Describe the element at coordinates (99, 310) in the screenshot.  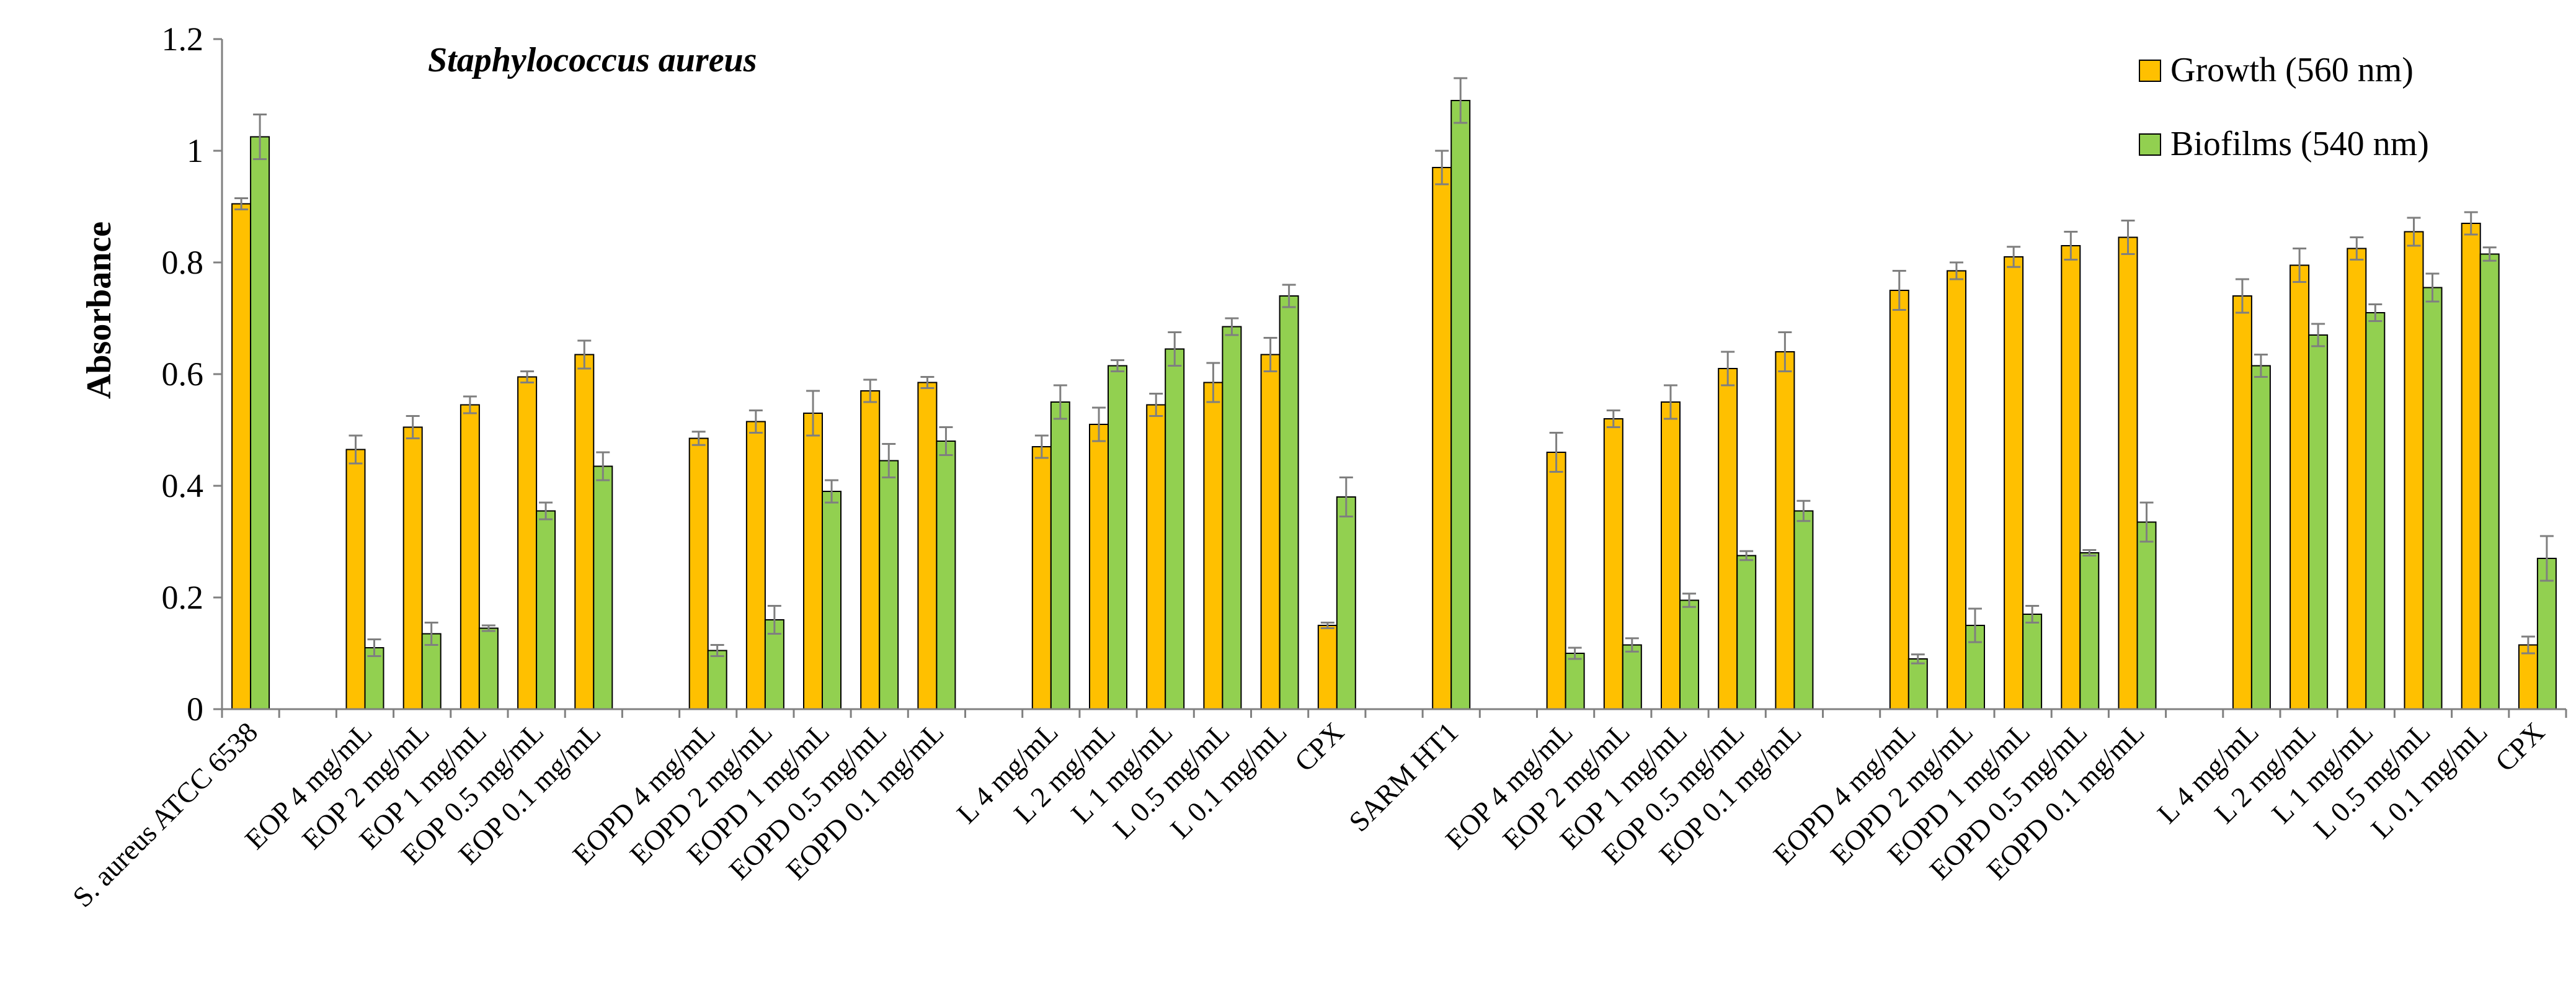
I see `y-axis-title: Absorbance` at that location.